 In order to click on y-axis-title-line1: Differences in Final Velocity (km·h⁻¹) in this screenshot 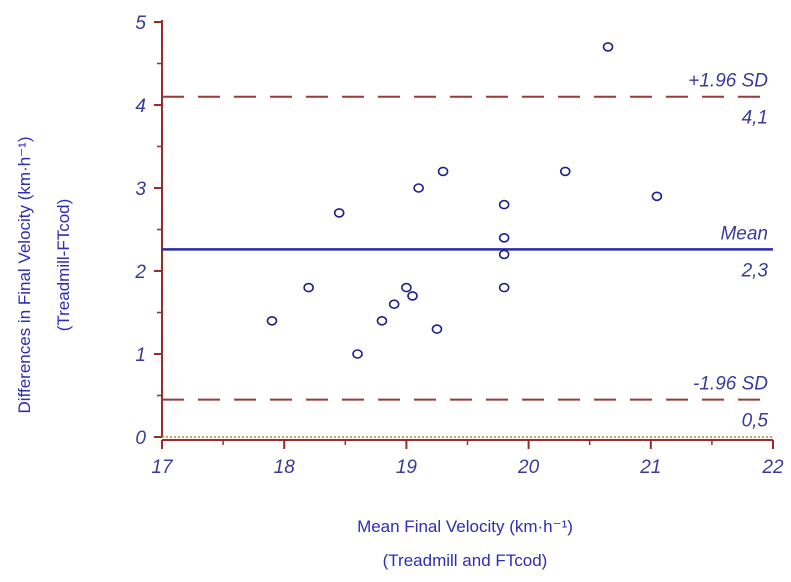, I will do `click(24, 275)`.